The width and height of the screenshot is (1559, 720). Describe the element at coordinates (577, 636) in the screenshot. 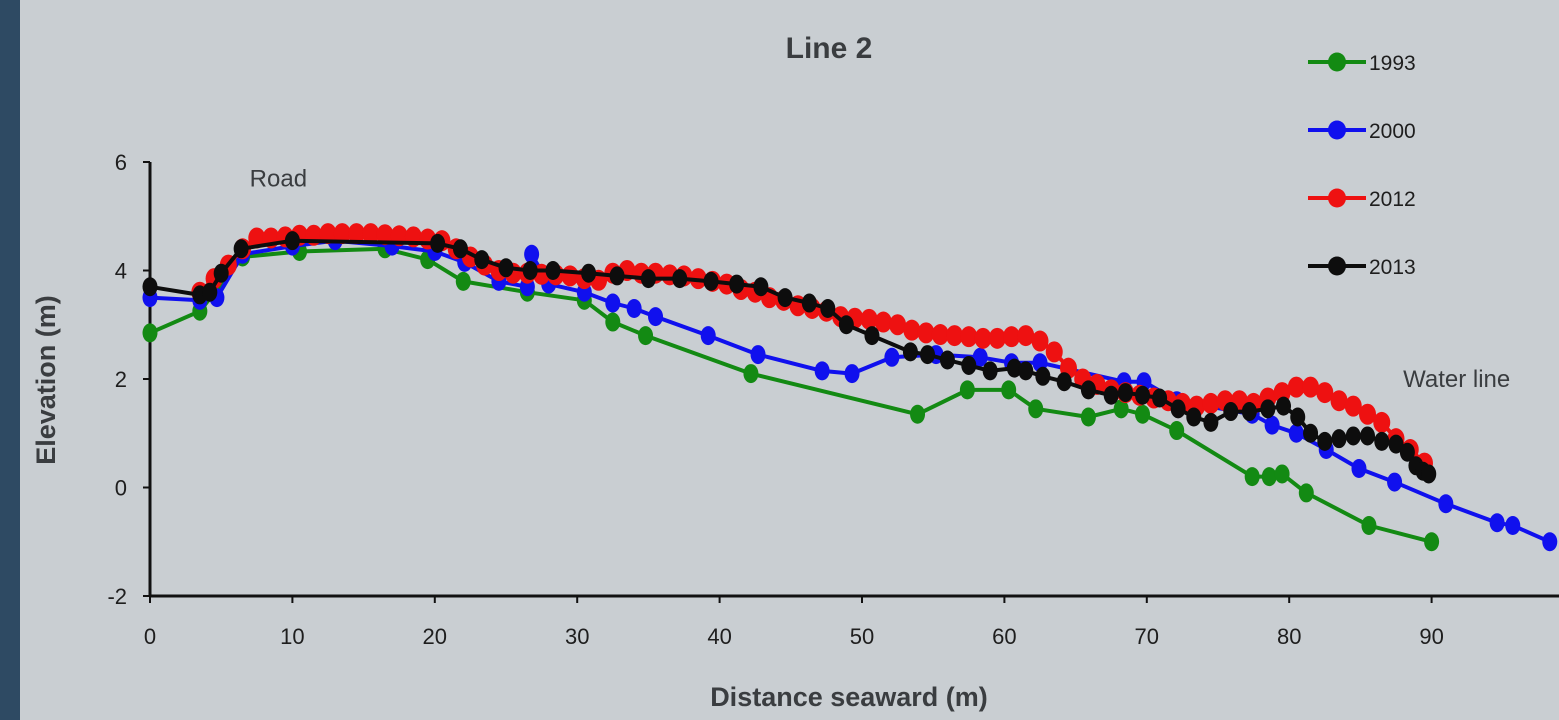

I see `x-tick-label: 30` at that location.